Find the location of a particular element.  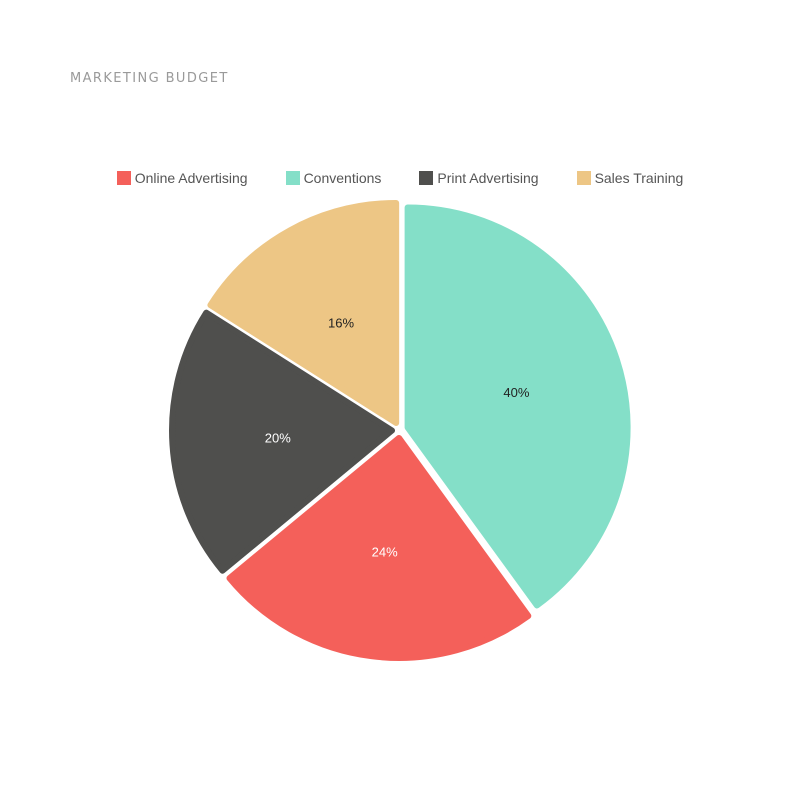

pie-slice-print-advertising is located at coordinates (282, 441).